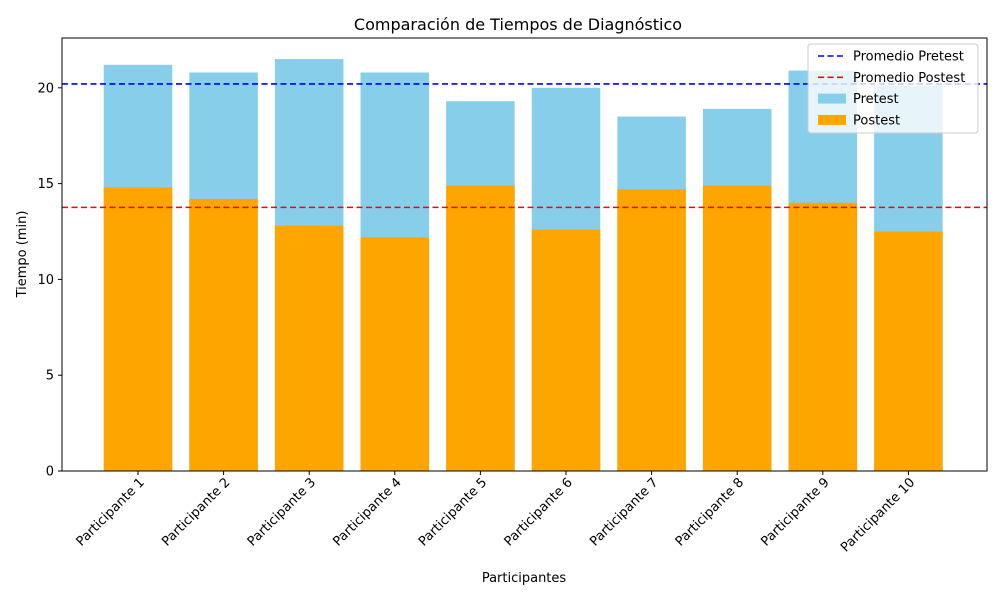 The width and height of the screenshot is (1000, 600). Describe the element at coordinates (45, 184) in the screenshot. I see `y-tick-label: 15` at that location.